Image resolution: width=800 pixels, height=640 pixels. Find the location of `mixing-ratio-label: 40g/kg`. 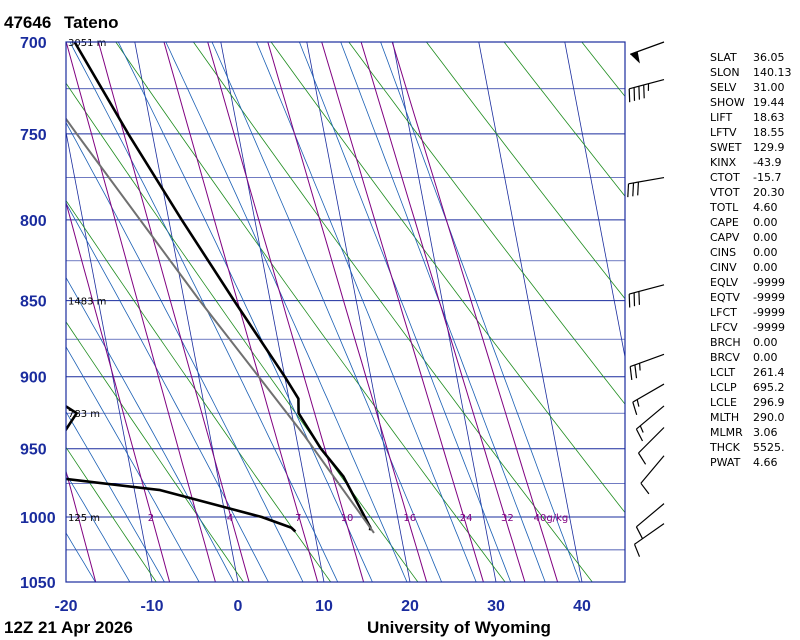

mixing-ratio-label: 40g/kg is located at coordinates (551, 518).